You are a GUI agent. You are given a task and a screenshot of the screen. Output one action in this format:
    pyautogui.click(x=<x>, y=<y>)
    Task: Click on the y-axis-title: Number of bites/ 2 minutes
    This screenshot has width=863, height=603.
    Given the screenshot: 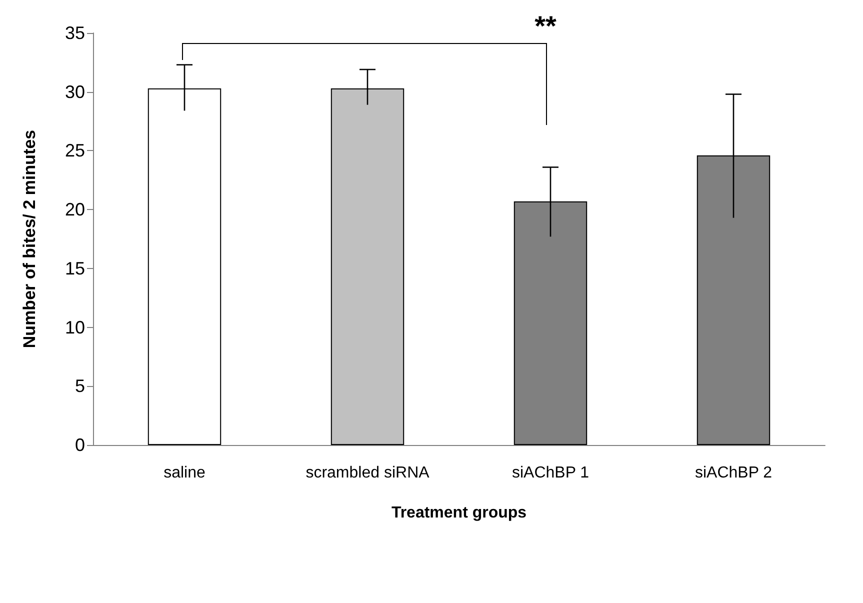 What is the action you would take?
    pyautogui.click(x=29, y=239)
    